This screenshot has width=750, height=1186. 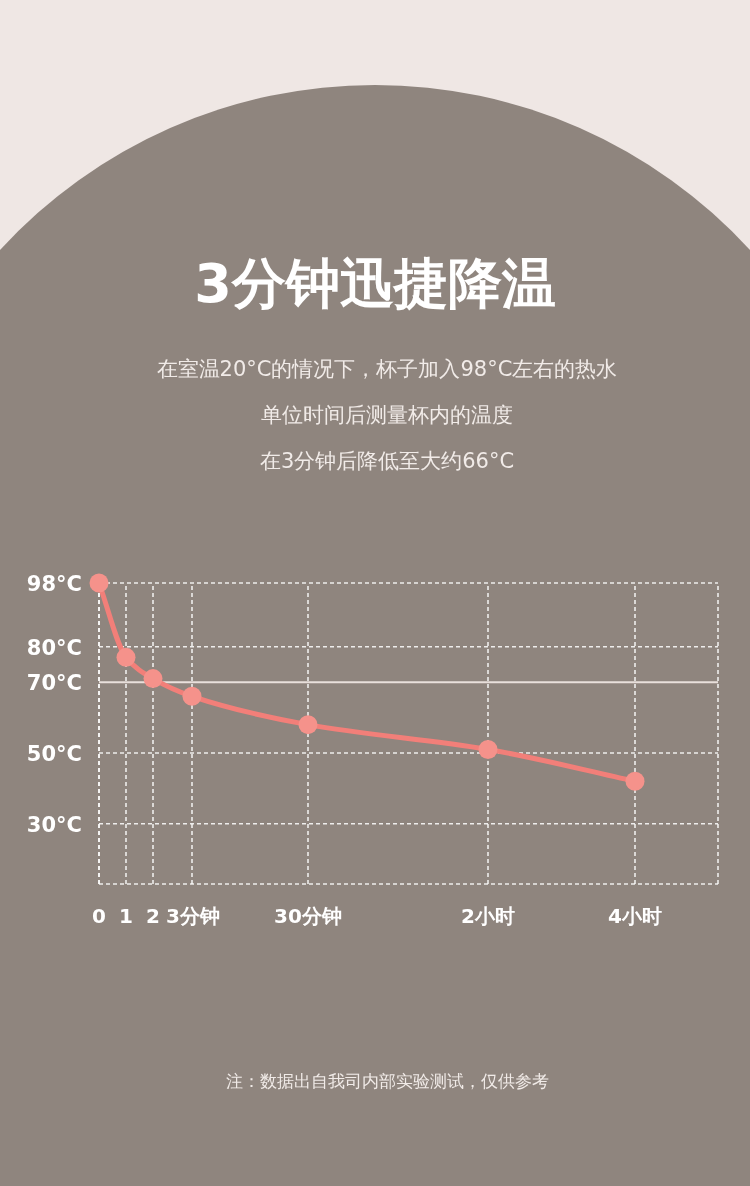 What do you see at coordinates (54, 647) in the screenshot?
I see `y-tick-label: 80°C` at bounding box center [54, 647].